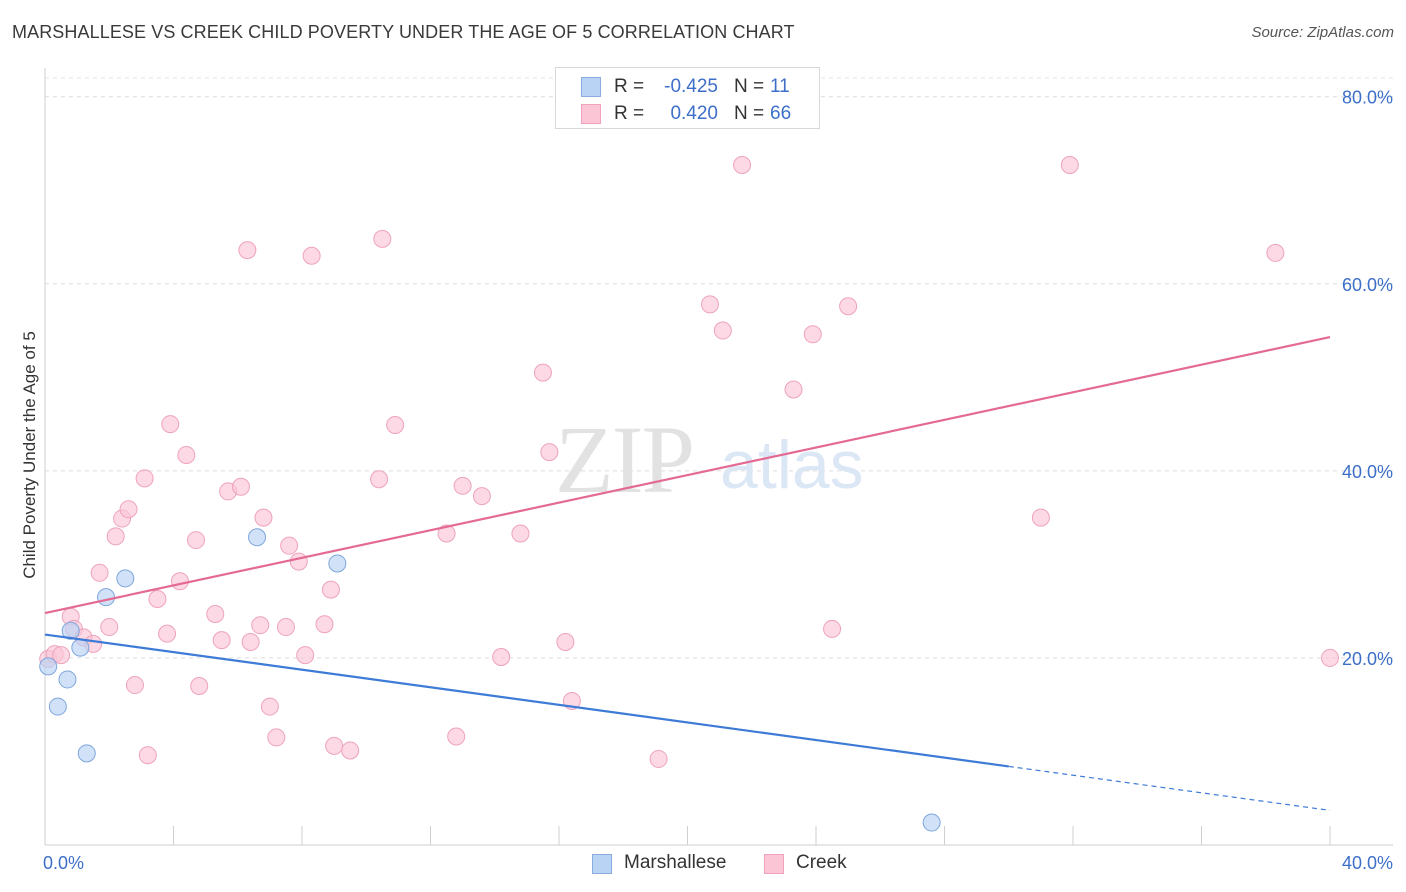  What do you see at coordinates (526, 700) in the screenshot?
I see `marshallese-trend-line` at bounding box center [526, 700].